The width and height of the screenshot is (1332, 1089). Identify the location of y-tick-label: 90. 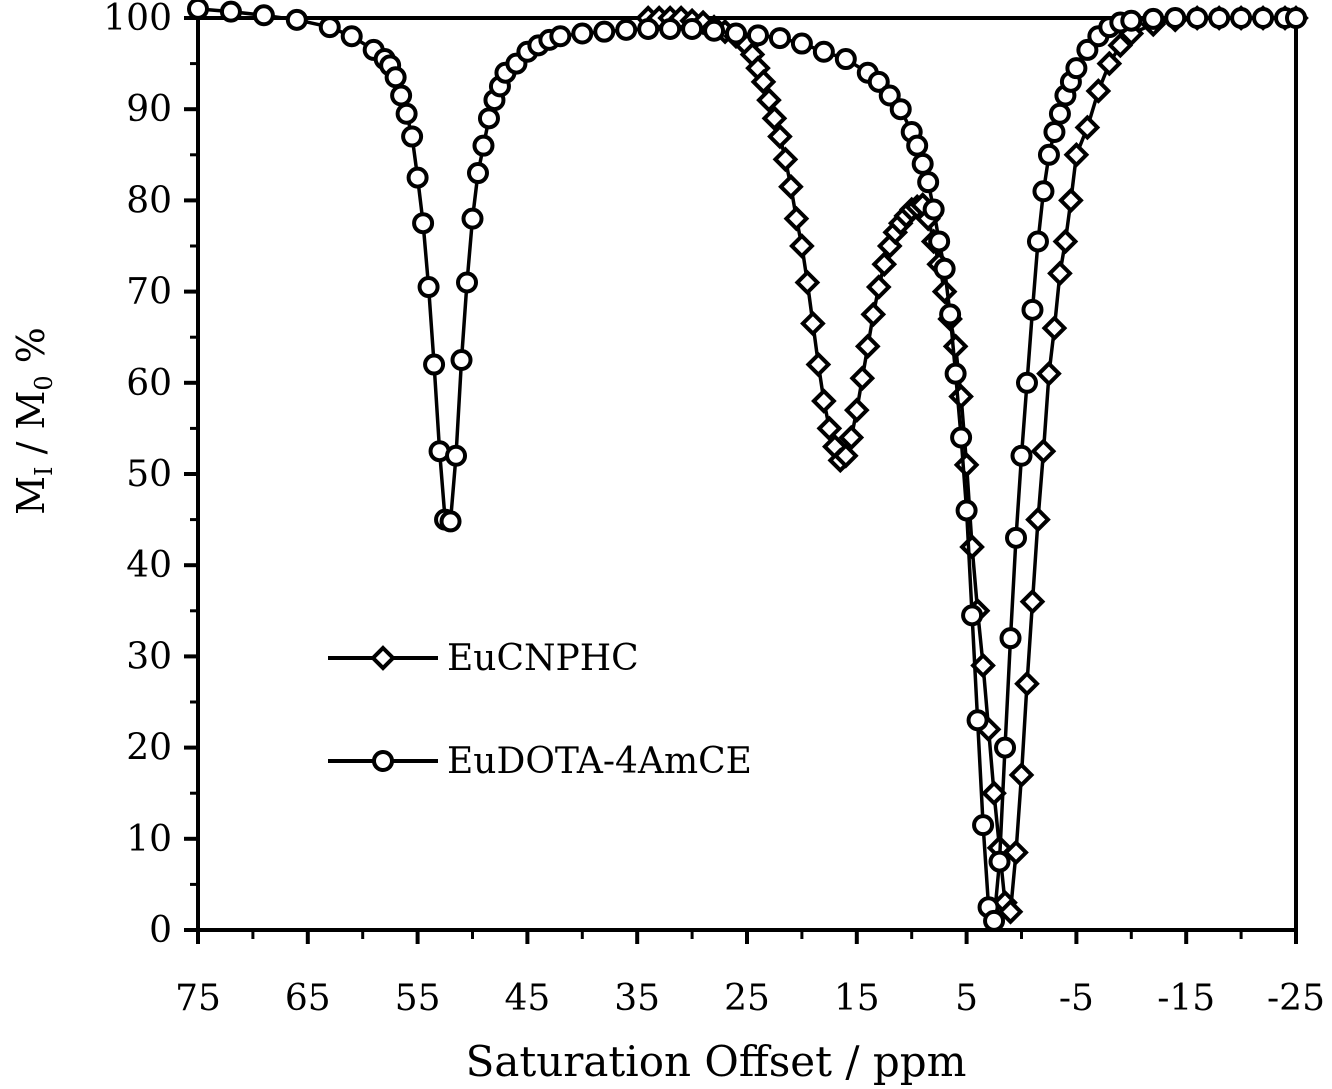
(149, 109).